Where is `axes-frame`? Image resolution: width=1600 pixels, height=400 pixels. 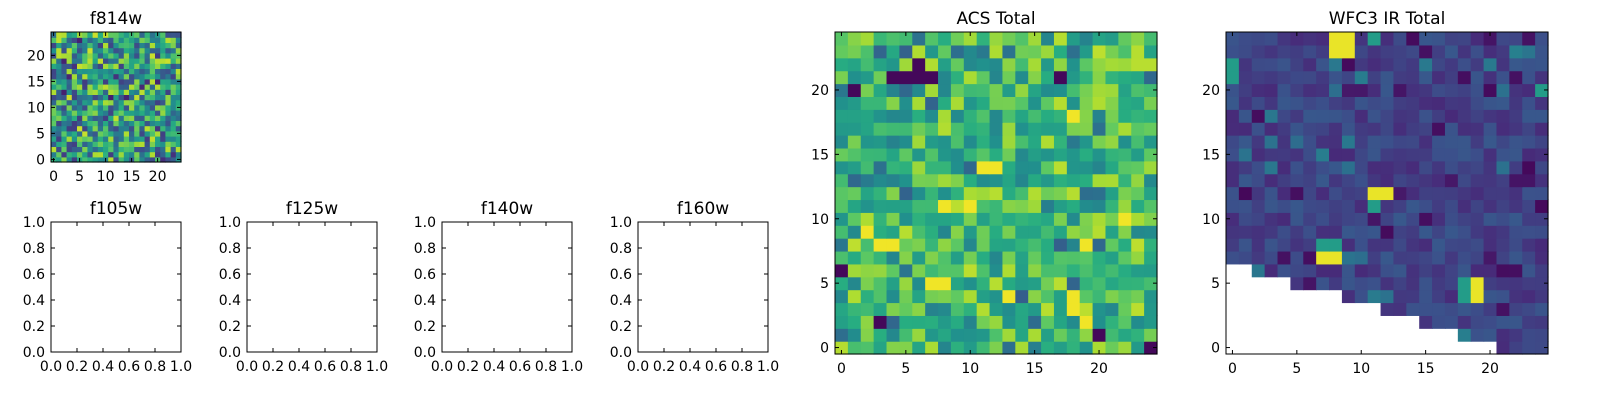 axes-frame is located at coordinates (116, 287).